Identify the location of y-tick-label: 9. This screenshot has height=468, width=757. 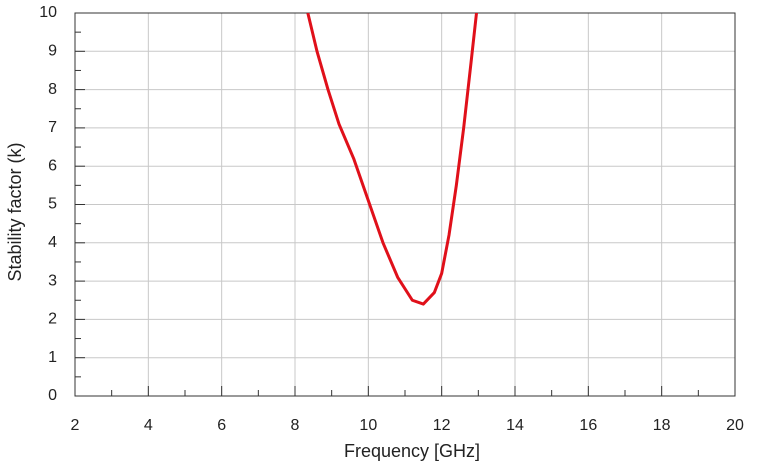
(52, 51).